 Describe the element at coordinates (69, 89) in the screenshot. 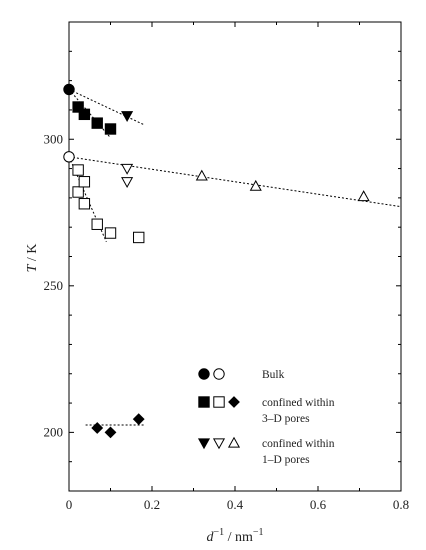

I see `data-point-circle-filled` at that location.